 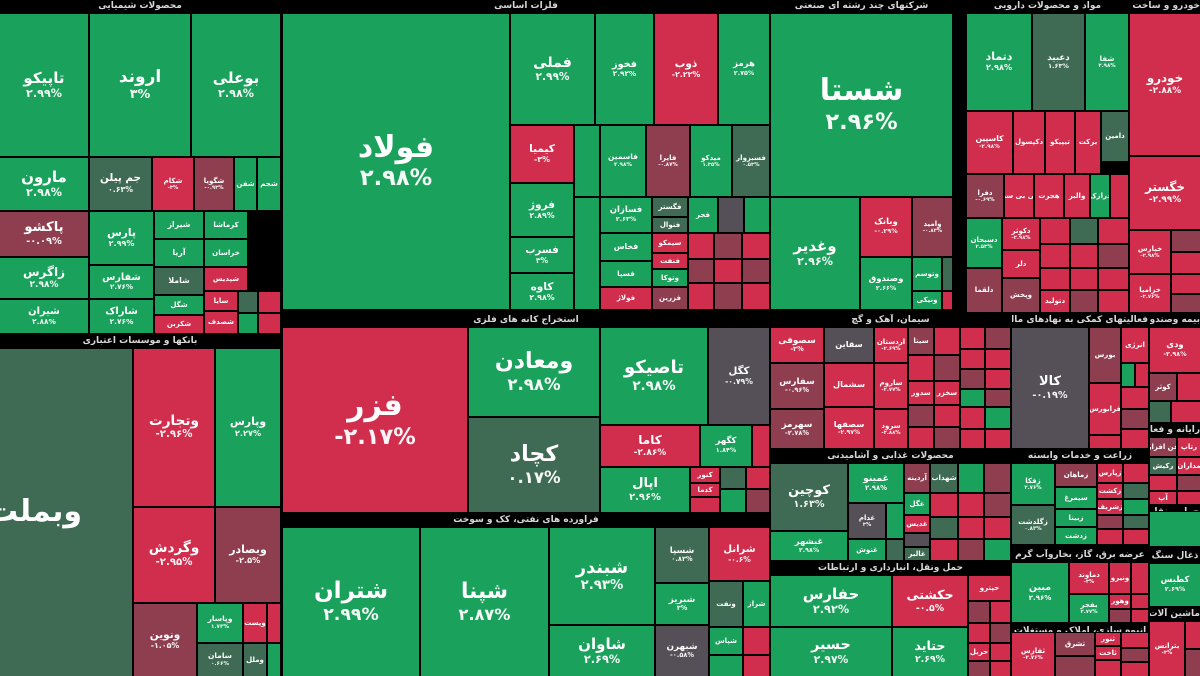 What do you see at coordinates (739, 554) in the screenshot?
I see `stock-tile: شرانل -۰.۶%` at bounding box center [739, 554].